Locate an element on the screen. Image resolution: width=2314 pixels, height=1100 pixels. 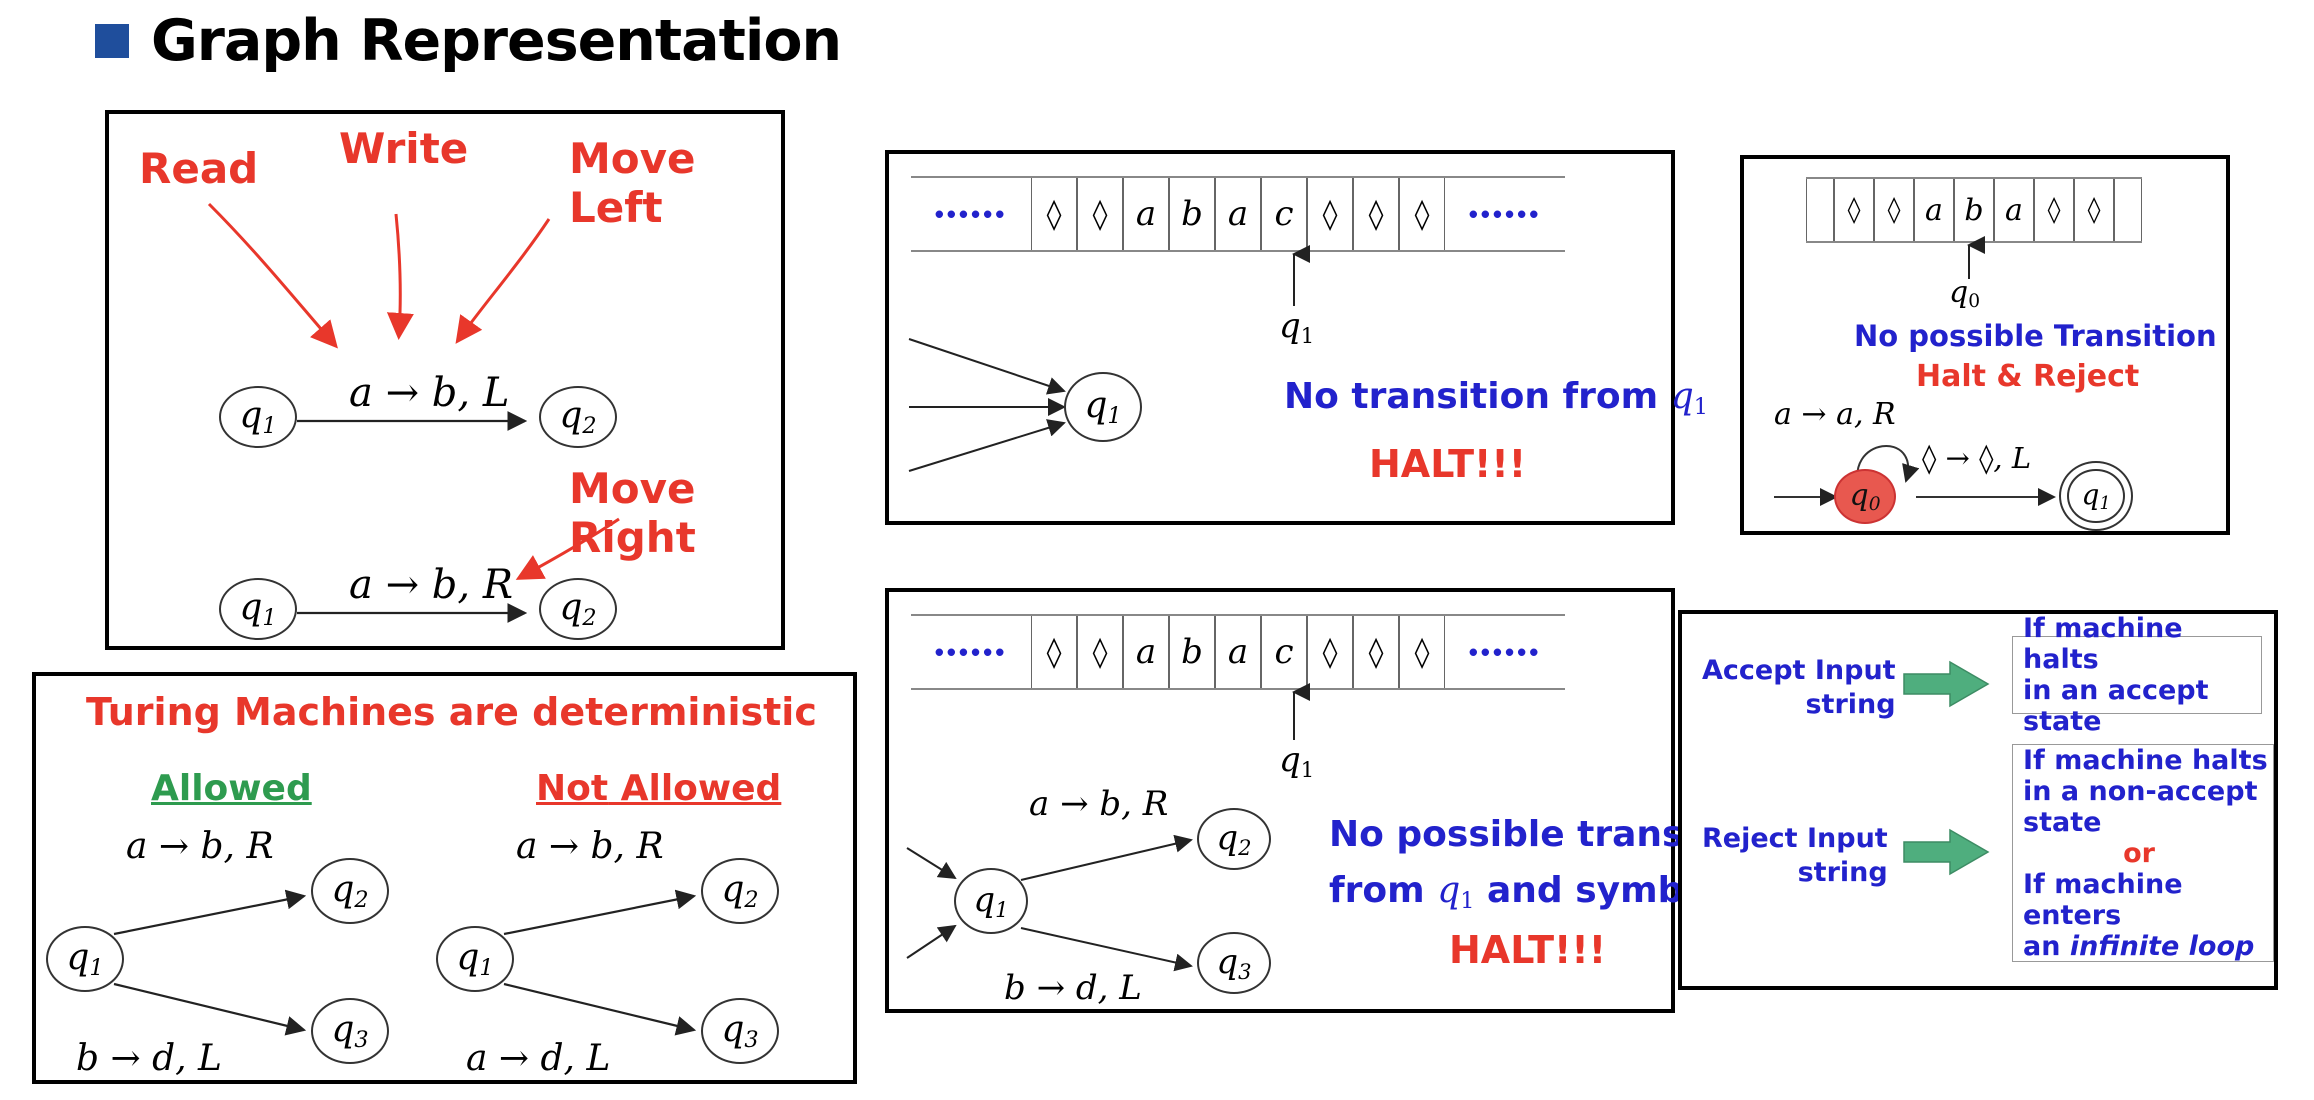
tape-right-dots: •••••• is located at coordinates (1505, 652).